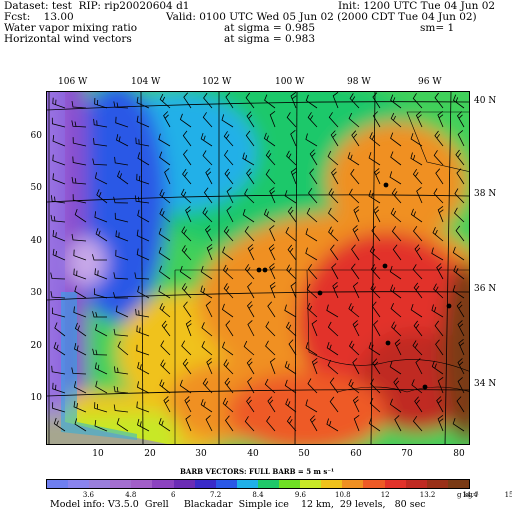  Describe the element at coordinates (304, 454) in the screenshot. I see `x-tick-label: 50` at that location.